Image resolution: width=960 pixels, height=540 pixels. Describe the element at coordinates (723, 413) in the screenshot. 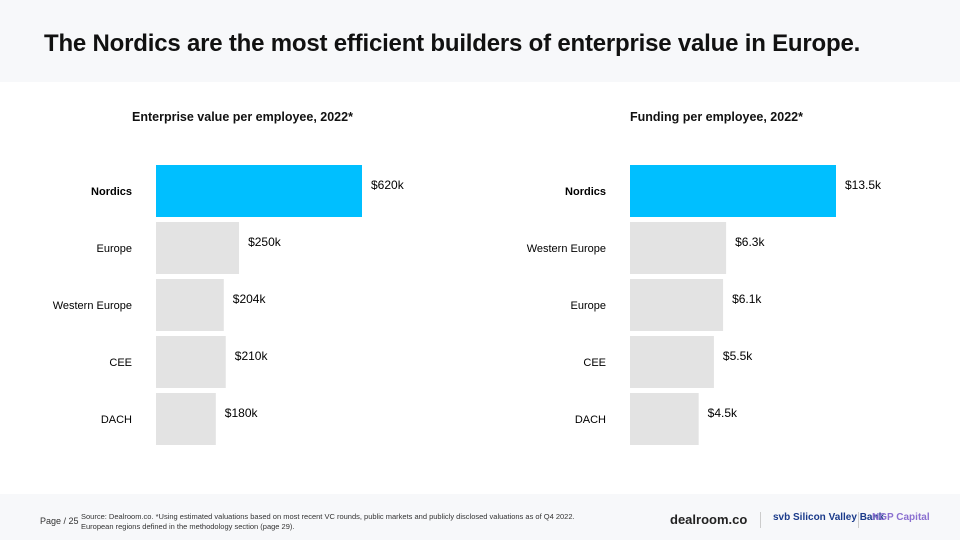

I see `value-label: $4.5k` at that location.